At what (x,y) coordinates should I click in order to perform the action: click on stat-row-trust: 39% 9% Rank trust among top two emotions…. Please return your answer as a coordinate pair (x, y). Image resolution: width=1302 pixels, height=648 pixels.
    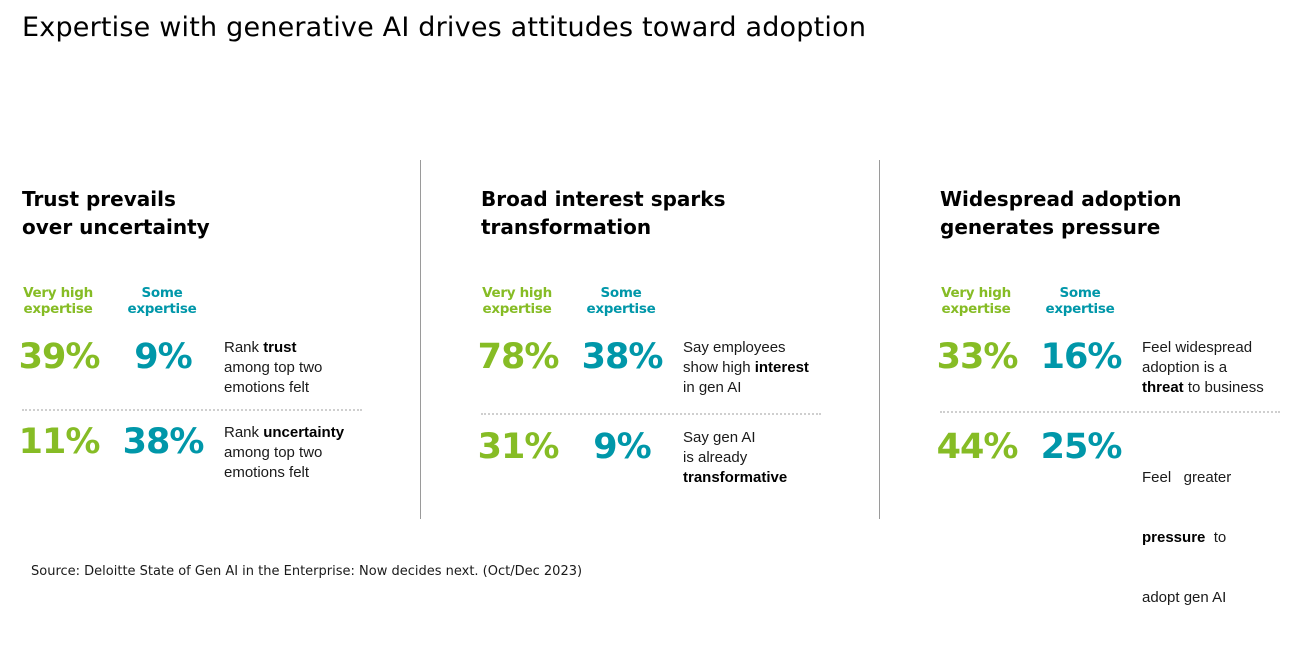
    Looking at the image, I should click on (201, 372).